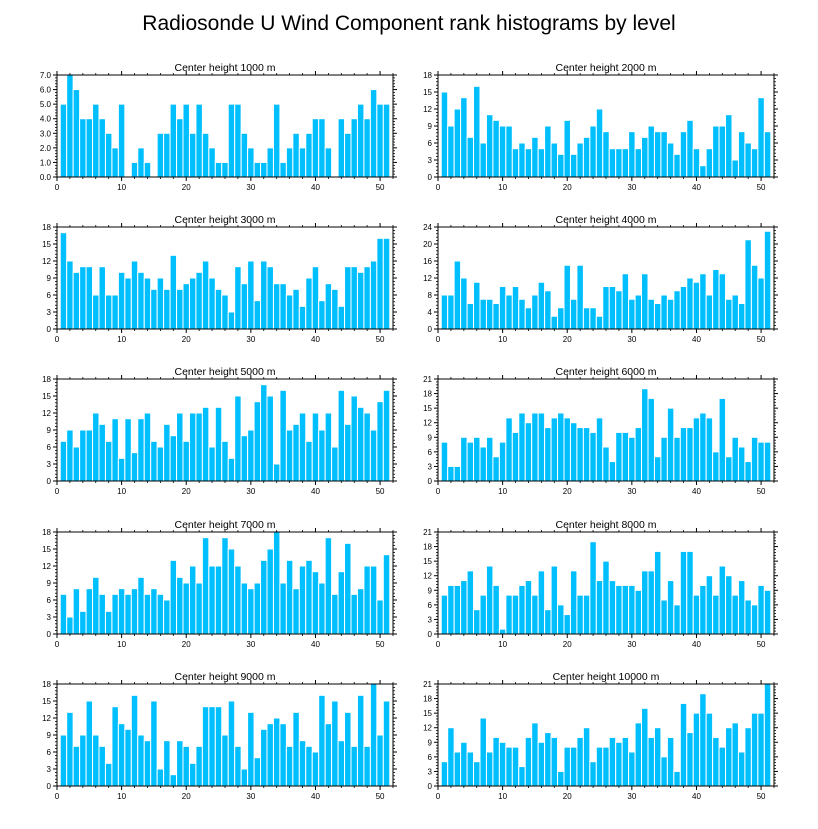 This screenshot has width=818, height=829. Describe the element at coordinates (49, 769) in the screenshot. I see `y-tick-label: 3` at that location.